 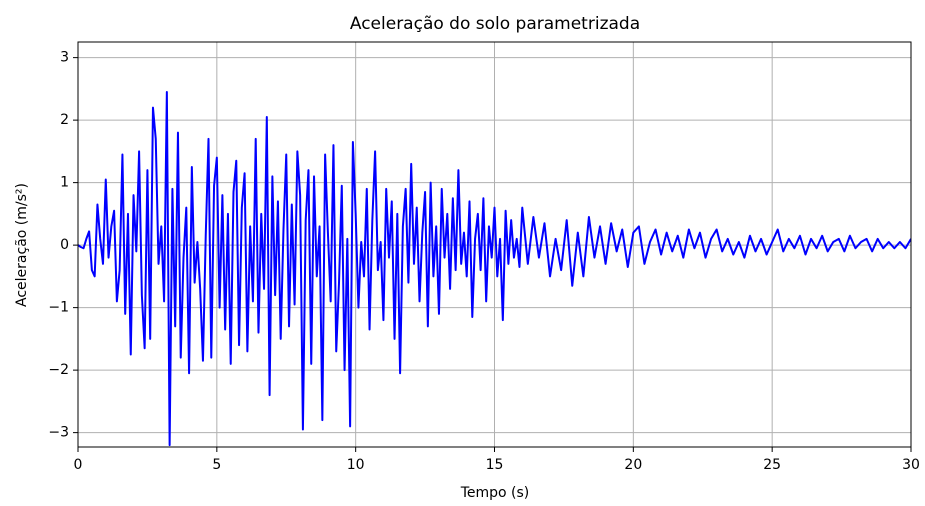 I want to click on y-tick-label: 3, so click(x=64, y=58).